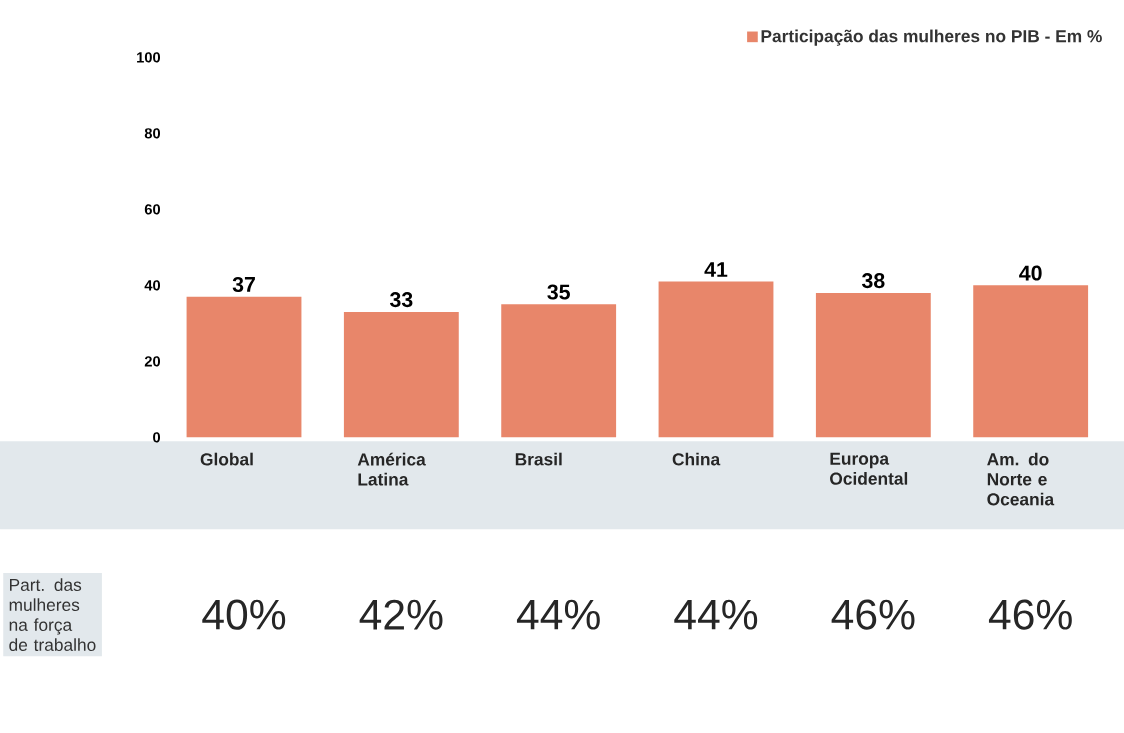 The image size is (1124, 733). What do you see at coordinates (869, 468) in the screenshot?
I see `x-tick-label: Europa Ocidental` at bounding box center [869, 468].